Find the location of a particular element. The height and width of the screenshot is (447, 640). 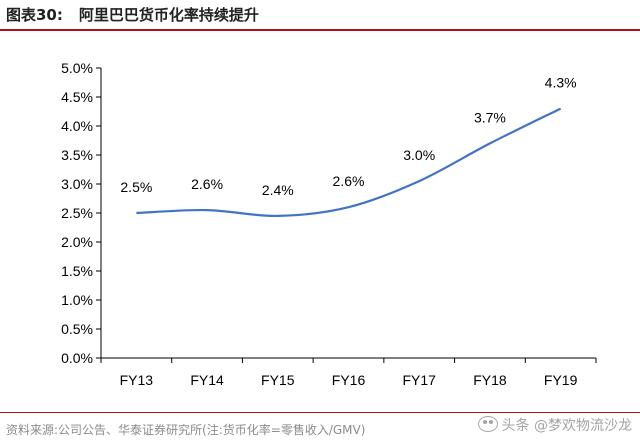

footer-divider is located at coordinates (320, 412).